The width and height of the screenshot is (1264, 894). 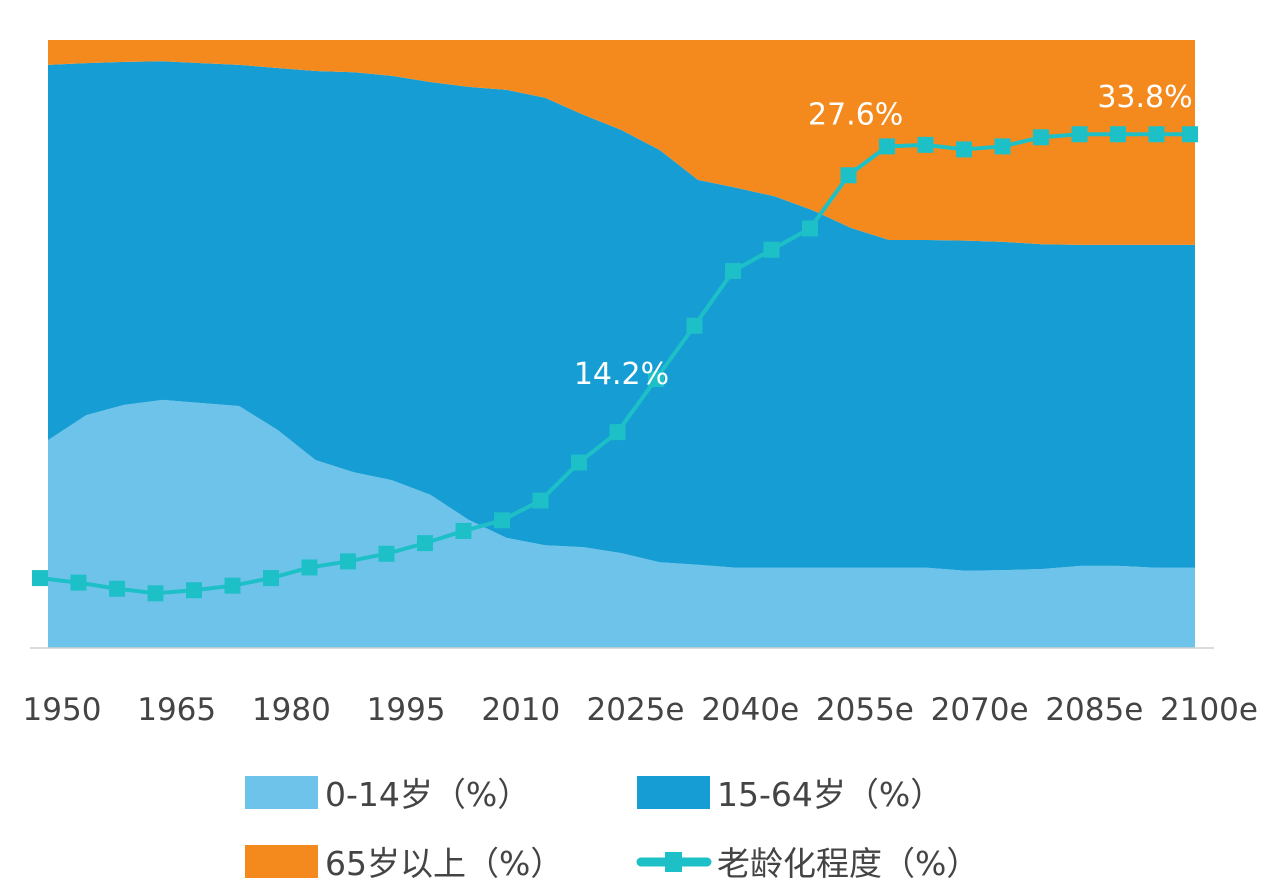 What do you see at coordinates (848, 863) in the screenshot?
I see `legend-label: 老龄化程度（%）` at bounding box center [848, 863].